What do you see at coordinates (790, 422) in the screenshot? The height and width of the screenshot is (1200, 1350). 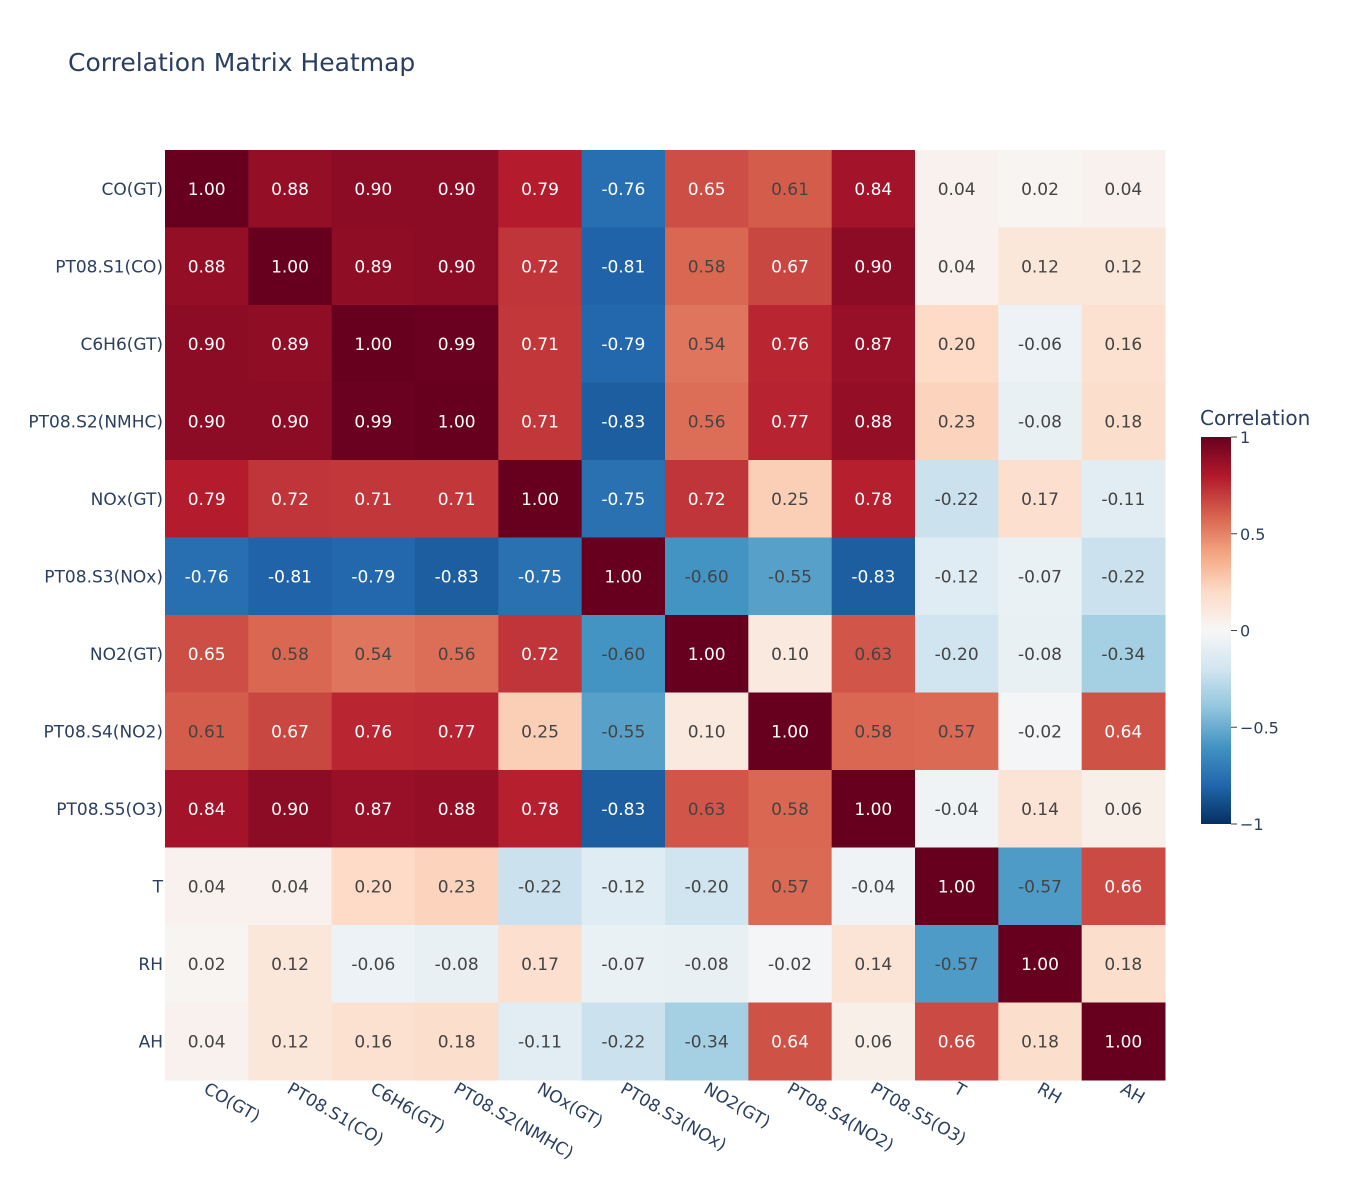 I see `cell-value-label: 0.77` at bounding box center [790, 422].